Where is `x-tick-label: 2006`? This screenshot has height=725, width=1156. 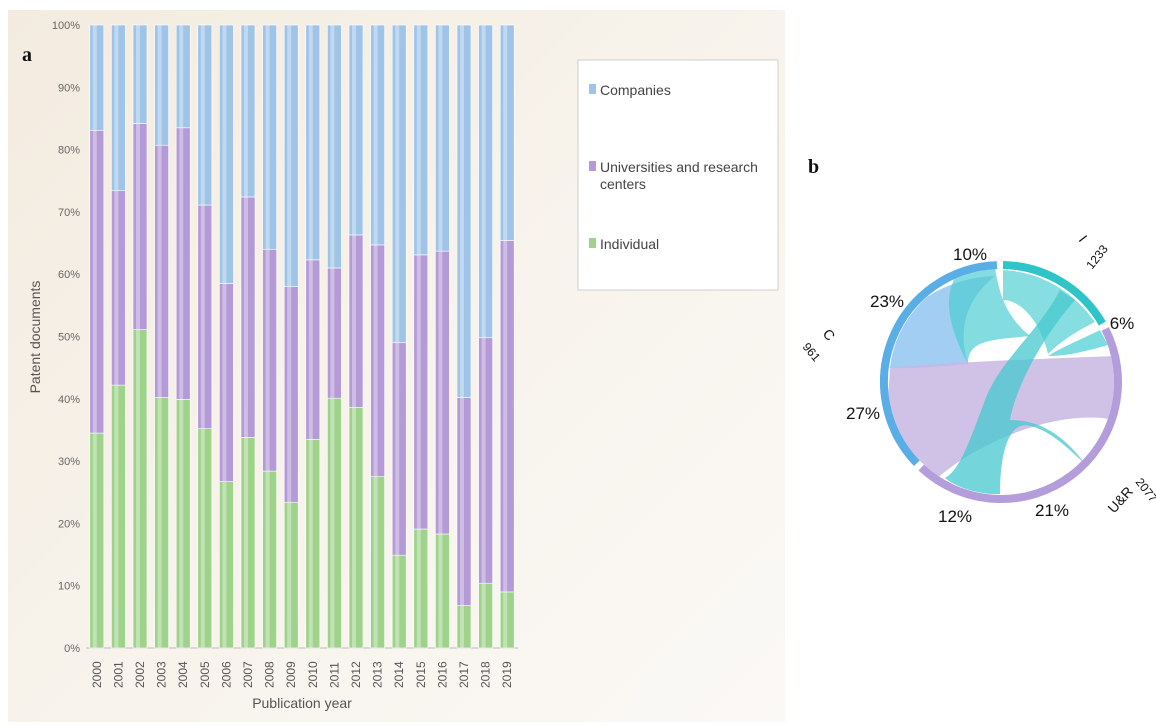
x-tick-label: 2006 is located at coordinates (226, 674).